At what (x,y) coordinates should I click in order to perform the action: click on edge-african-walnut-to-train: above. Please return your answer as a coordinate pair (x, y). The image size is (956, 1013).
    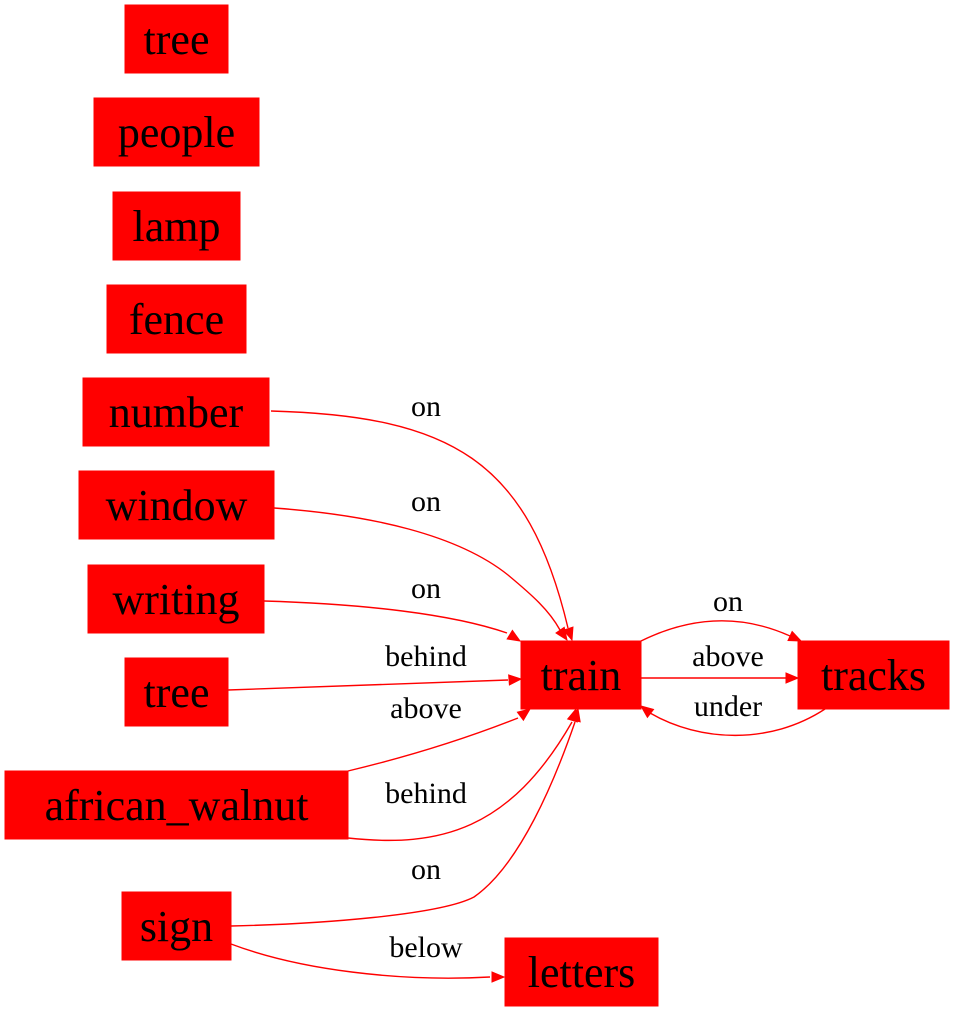
    Looking at the image, I should click on (439, 732).